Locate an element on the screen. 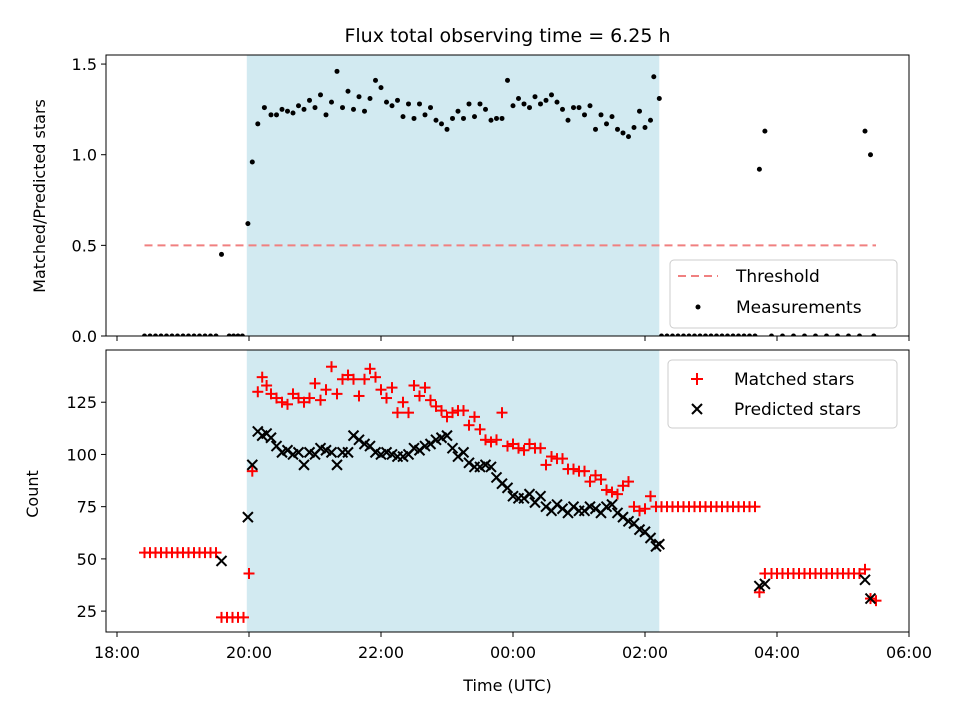 The width and height of the screenshot is (960, 720). top-y-axis-label: Matched/Predicted stars is located at coordinates (39, 196).